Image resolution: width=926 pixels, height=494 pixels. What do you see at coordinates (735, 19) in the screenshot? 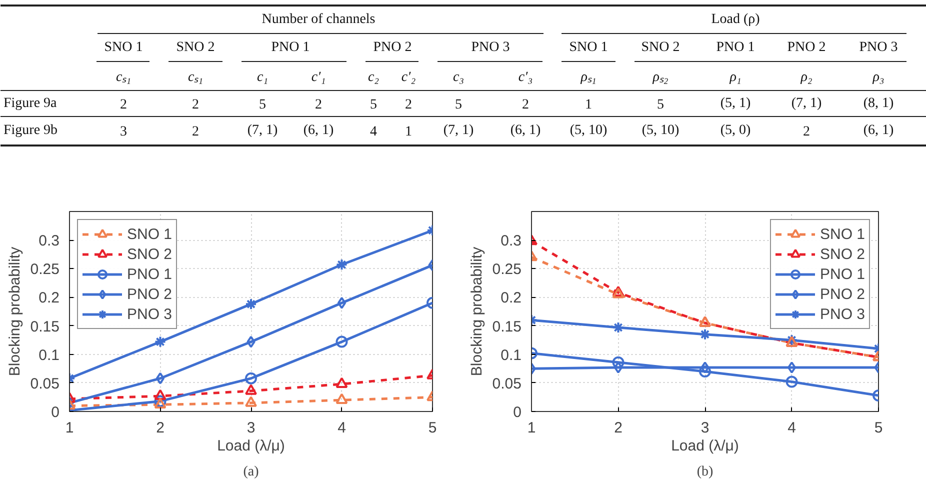
I see `text: Load (ρ)` at bounding box center [735, 19].